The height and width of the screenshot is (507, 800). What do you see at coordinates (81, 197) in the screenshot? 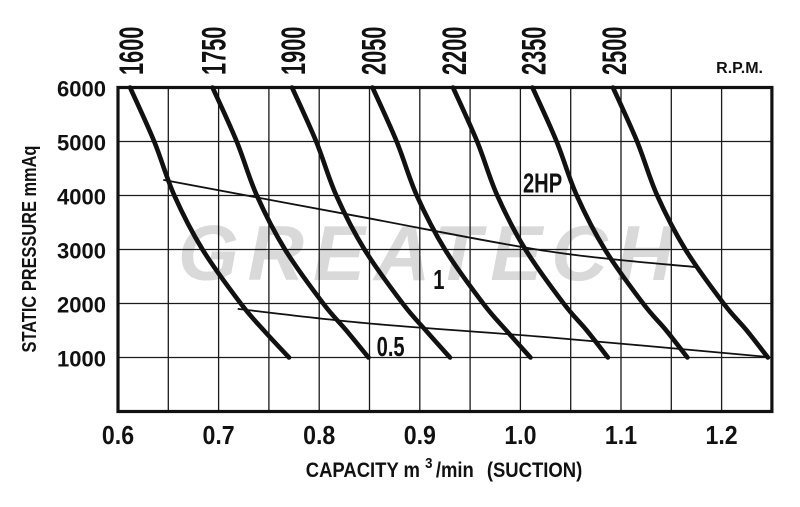
I see `y-tick-label: 4000` at bounding box center [81, 197].